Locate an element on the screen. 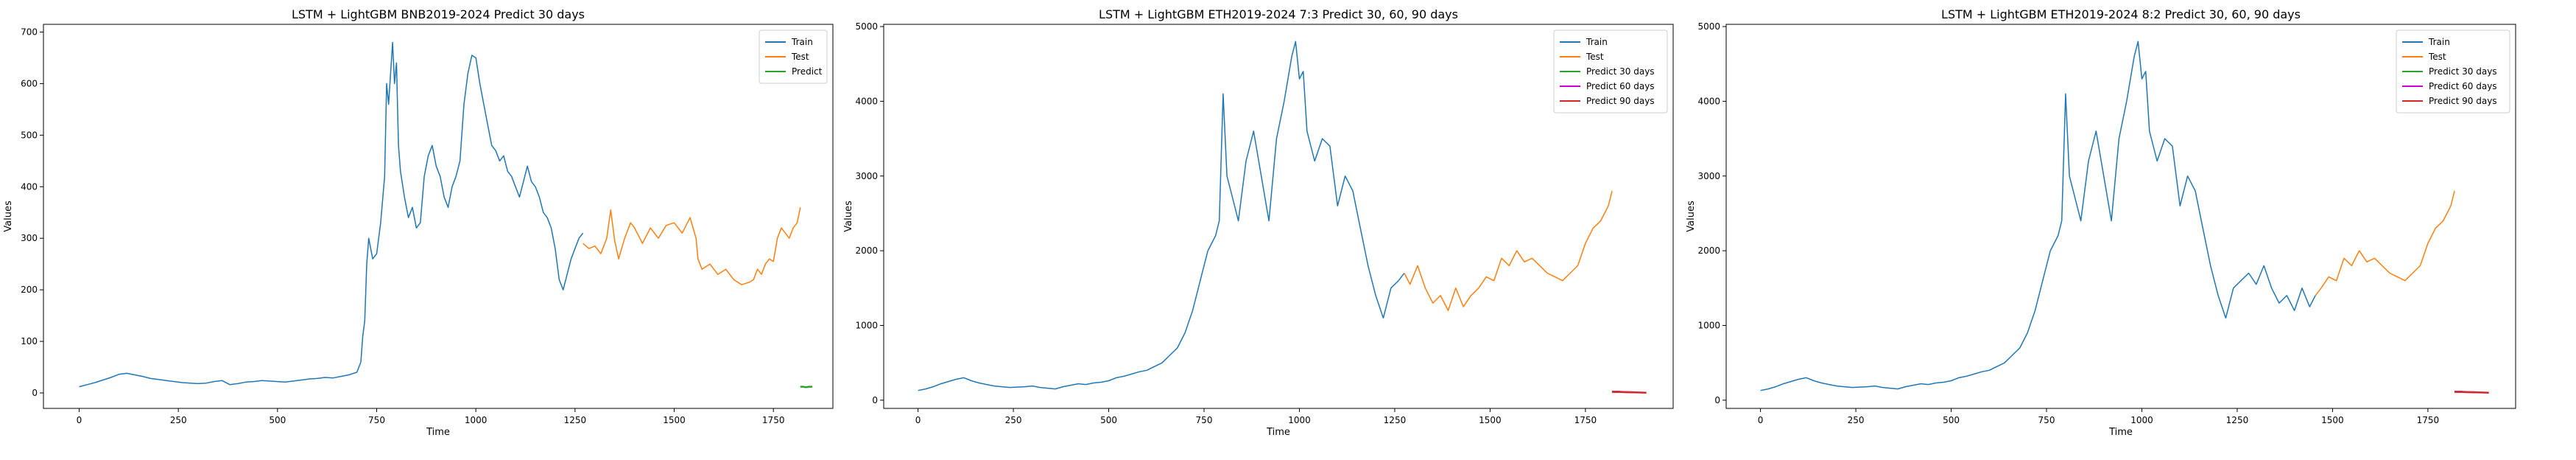 The image size is (2576, 460). y-tick-label: 700 is located at coordinates (29, 32).